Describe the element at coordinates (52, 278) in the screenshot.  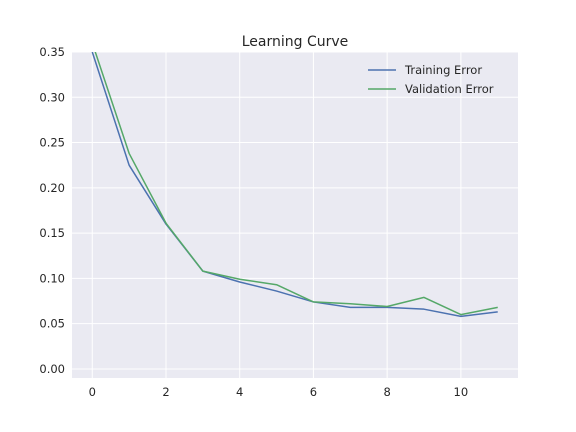
I see `y-tick-label: 0.10` at that location.